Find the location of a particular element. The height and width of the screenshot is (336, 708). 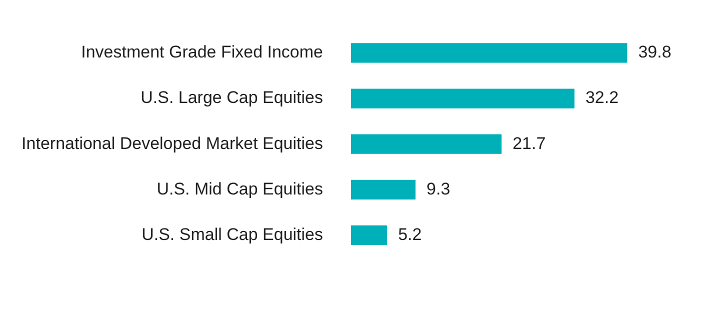

y-tick-label: Investment Grade Fixed Income is located at coordinates (202, 52).